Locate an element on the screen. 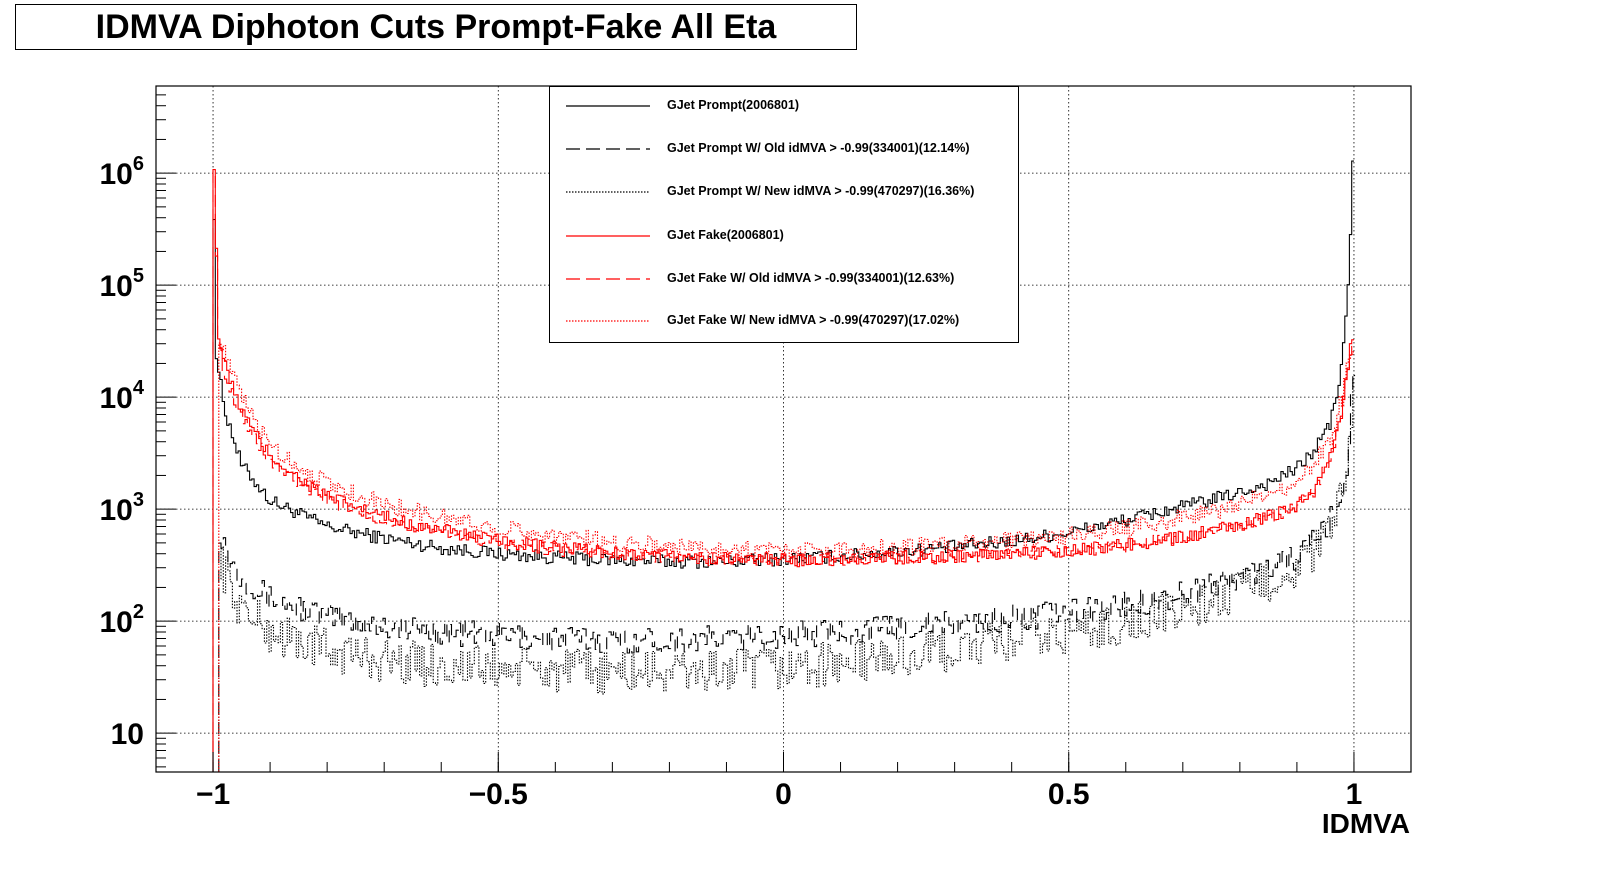 This screenshot has width=1598, height=874. chart-title: IDMVA Diphoton Cuts Prompt-Fake All Eta is located at coordinates (436, 27).